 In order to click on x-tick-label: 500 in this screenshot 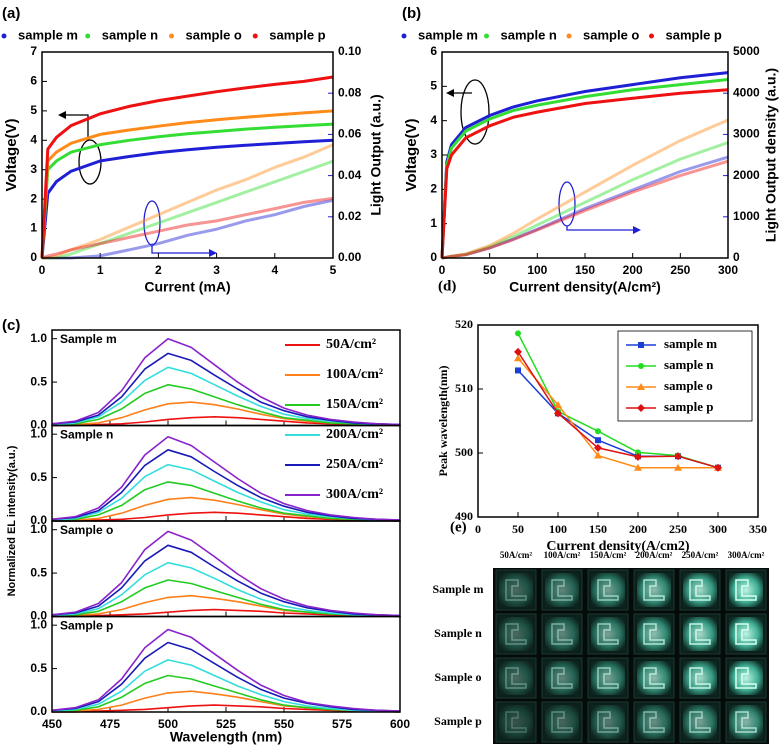, I will do `click(168, 724)`.